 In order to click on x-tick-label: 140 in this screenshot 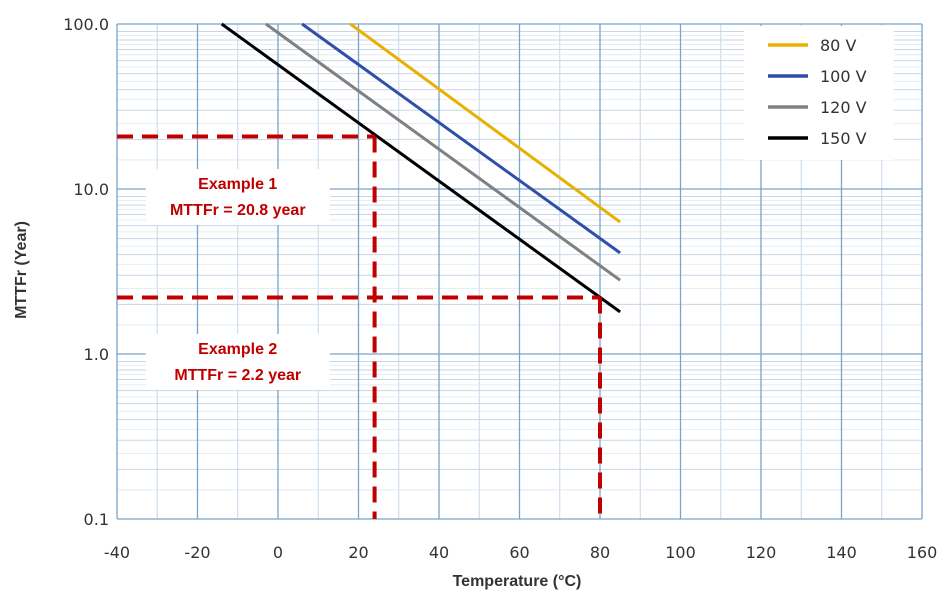, I will do `click(841, 552)`.